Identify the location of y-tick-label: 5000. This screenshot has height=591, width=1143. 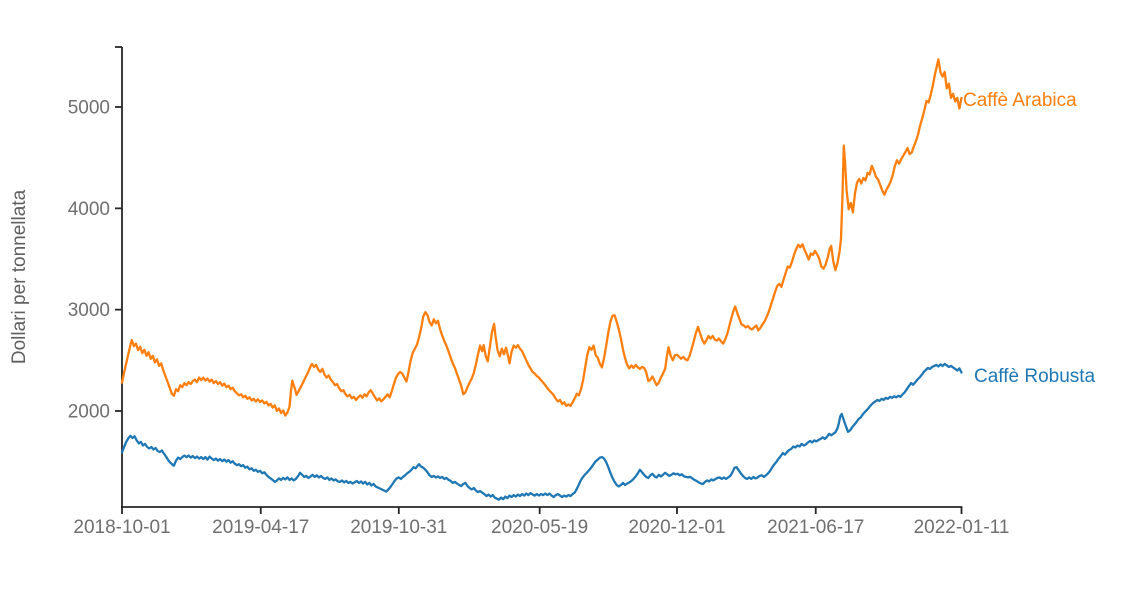
(89, 108).